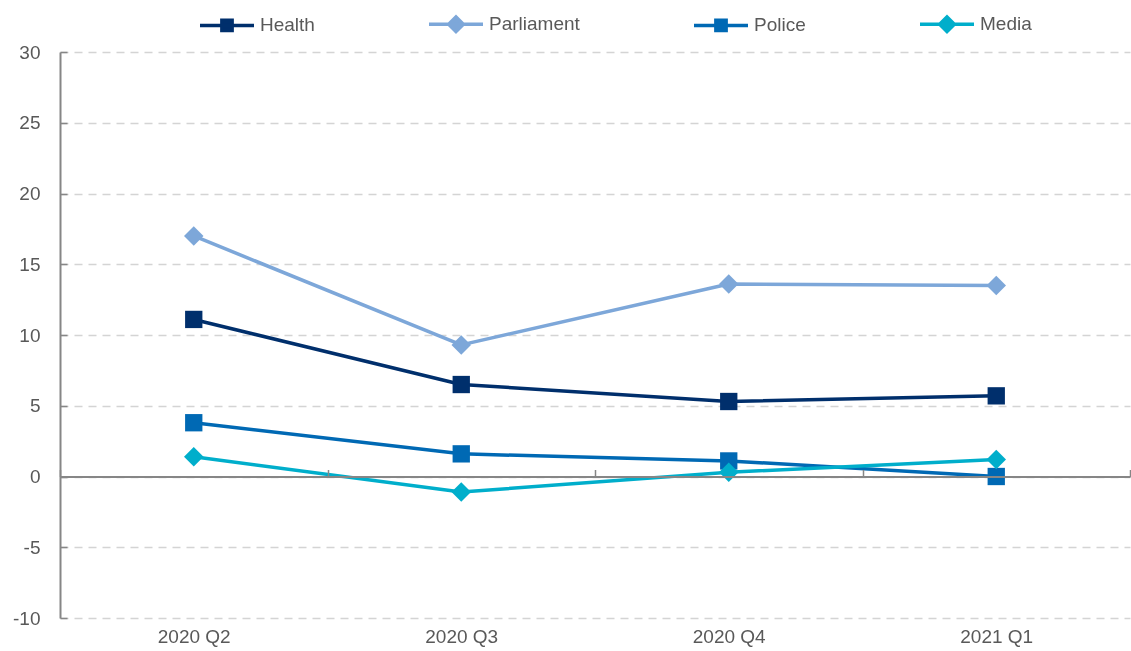  What do you see at coordinates (462, 636) in the screenshot?
I see `x-tick-label: 2020 Q3` at bounding box center [462, 636].